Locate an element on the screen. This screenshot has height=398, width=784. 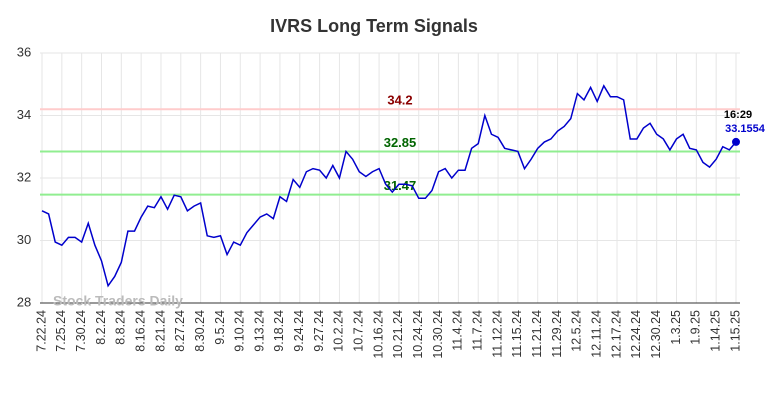
x-tick-label: 9.10.24 is located at coordinates (240, 331).